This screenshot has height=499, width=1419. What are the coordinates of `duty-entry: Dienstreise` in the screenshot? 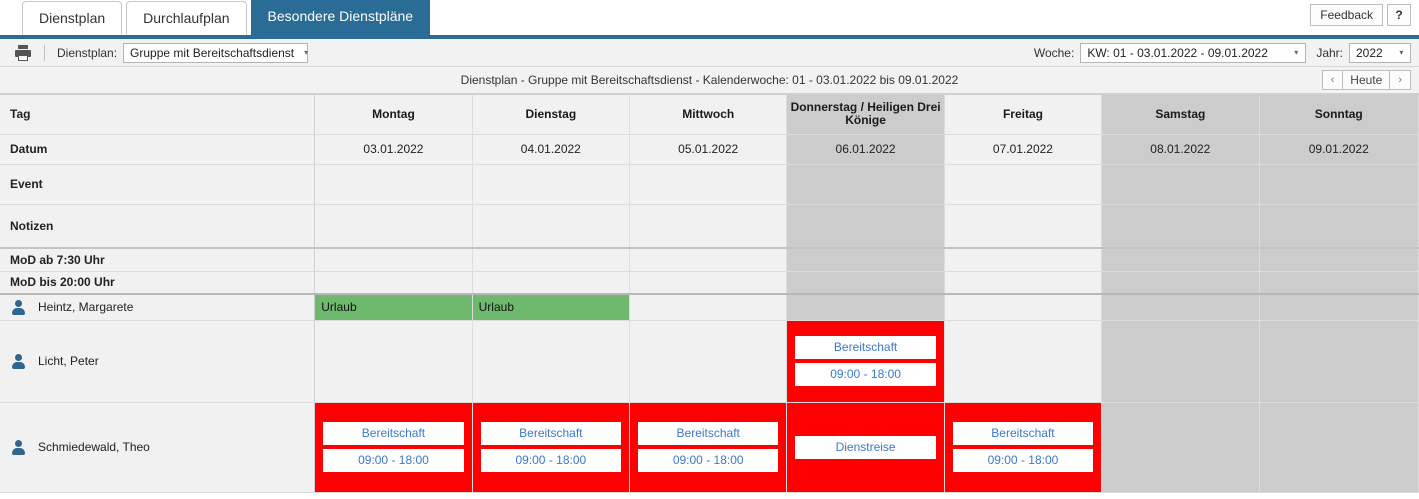 It's located at (865, 447).